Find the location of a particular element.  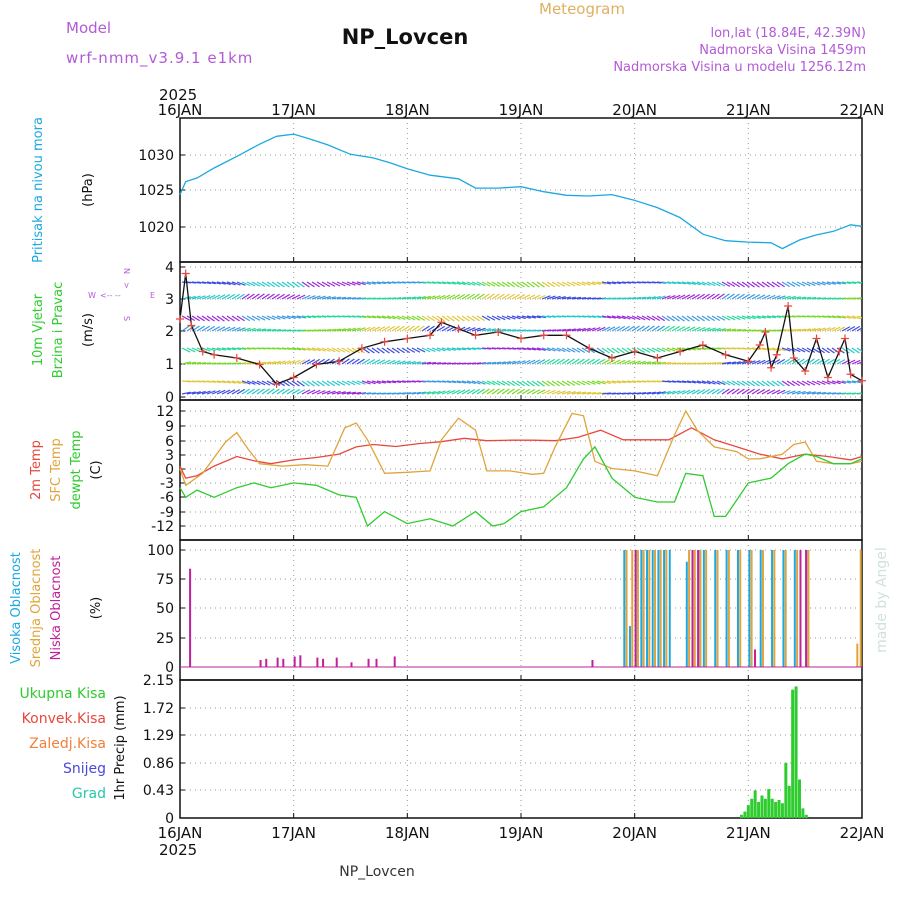

y-tick-label: 100 is located at coordinates (160, 551).